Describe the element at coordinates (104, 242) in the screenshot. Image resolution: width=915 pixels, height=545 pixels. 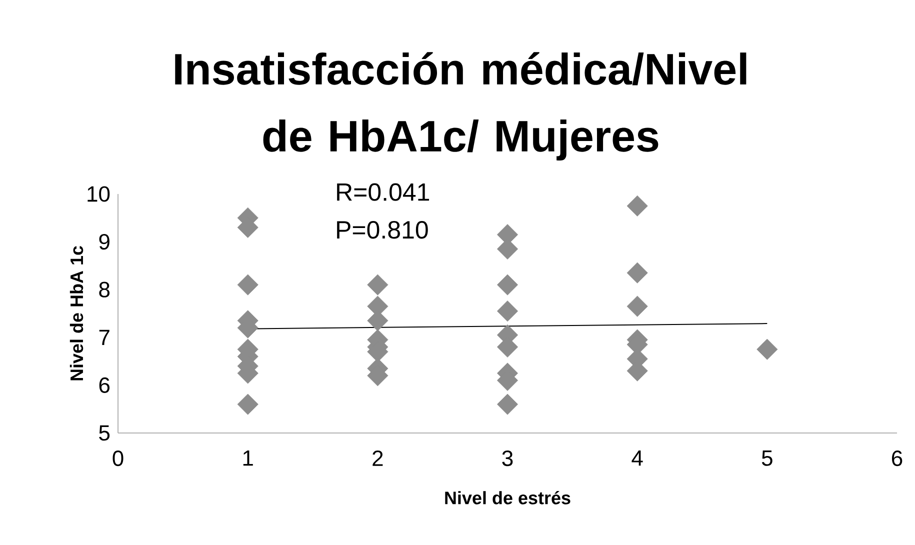
I see `y-tick-label: 9` at that location.